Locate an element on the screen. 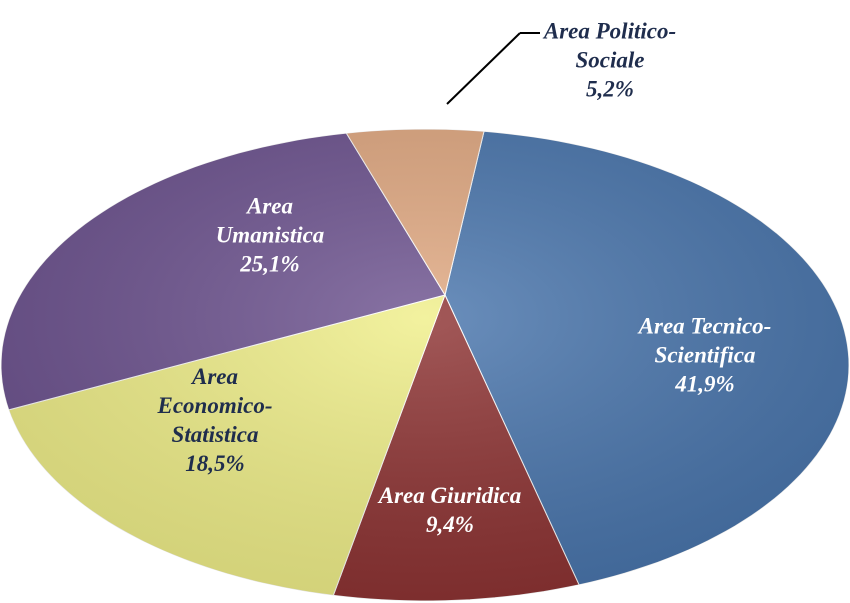 The height and width of the screenshot is (603, 850). value-label: 5,2% is located at coordinates (610, 89).